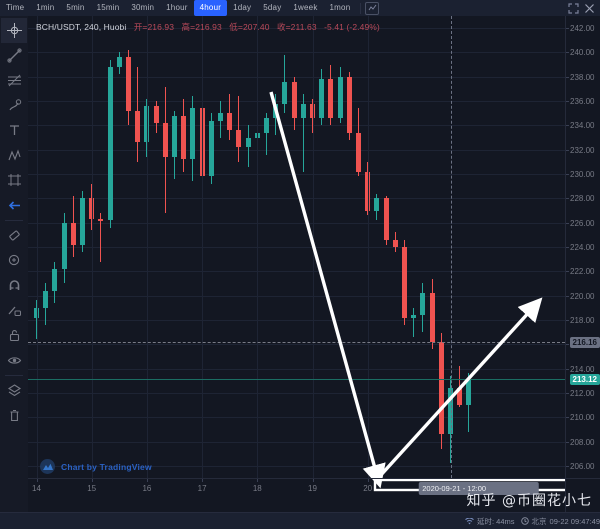  What do you see at coordinates (14, 260) in the screenshot?
I see `zoom-in-icon` at bounding box center [14, 260].